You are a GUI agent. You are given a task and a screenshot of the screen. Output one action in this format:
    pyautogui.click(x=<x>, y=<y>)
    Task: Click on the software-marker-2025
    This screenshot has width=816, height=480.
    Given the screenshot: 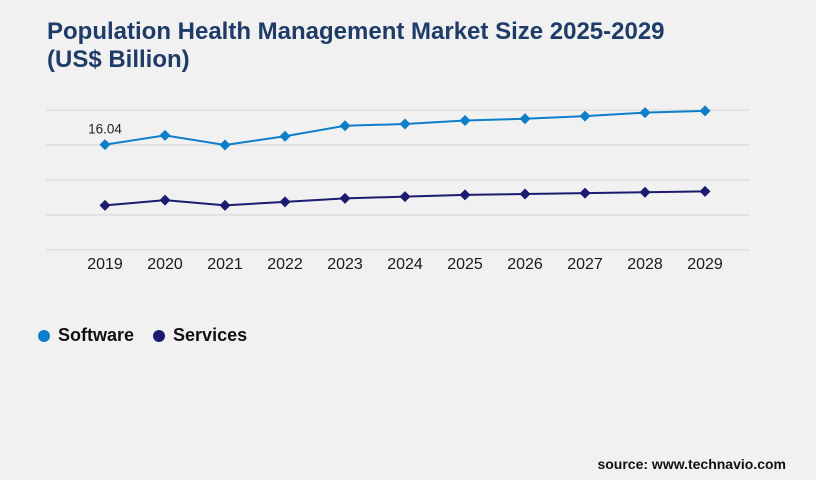 What is the action you would take?
    pyautogui.click(x=465, y=120)
    